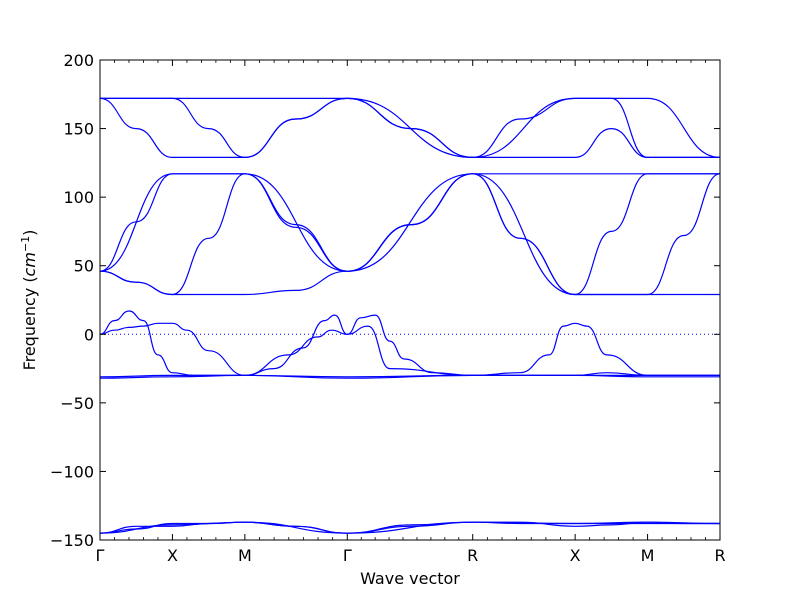 This screenshot has height=600, width=800. I want to click on x-axis-label: Wave vector, so click(410, 578).